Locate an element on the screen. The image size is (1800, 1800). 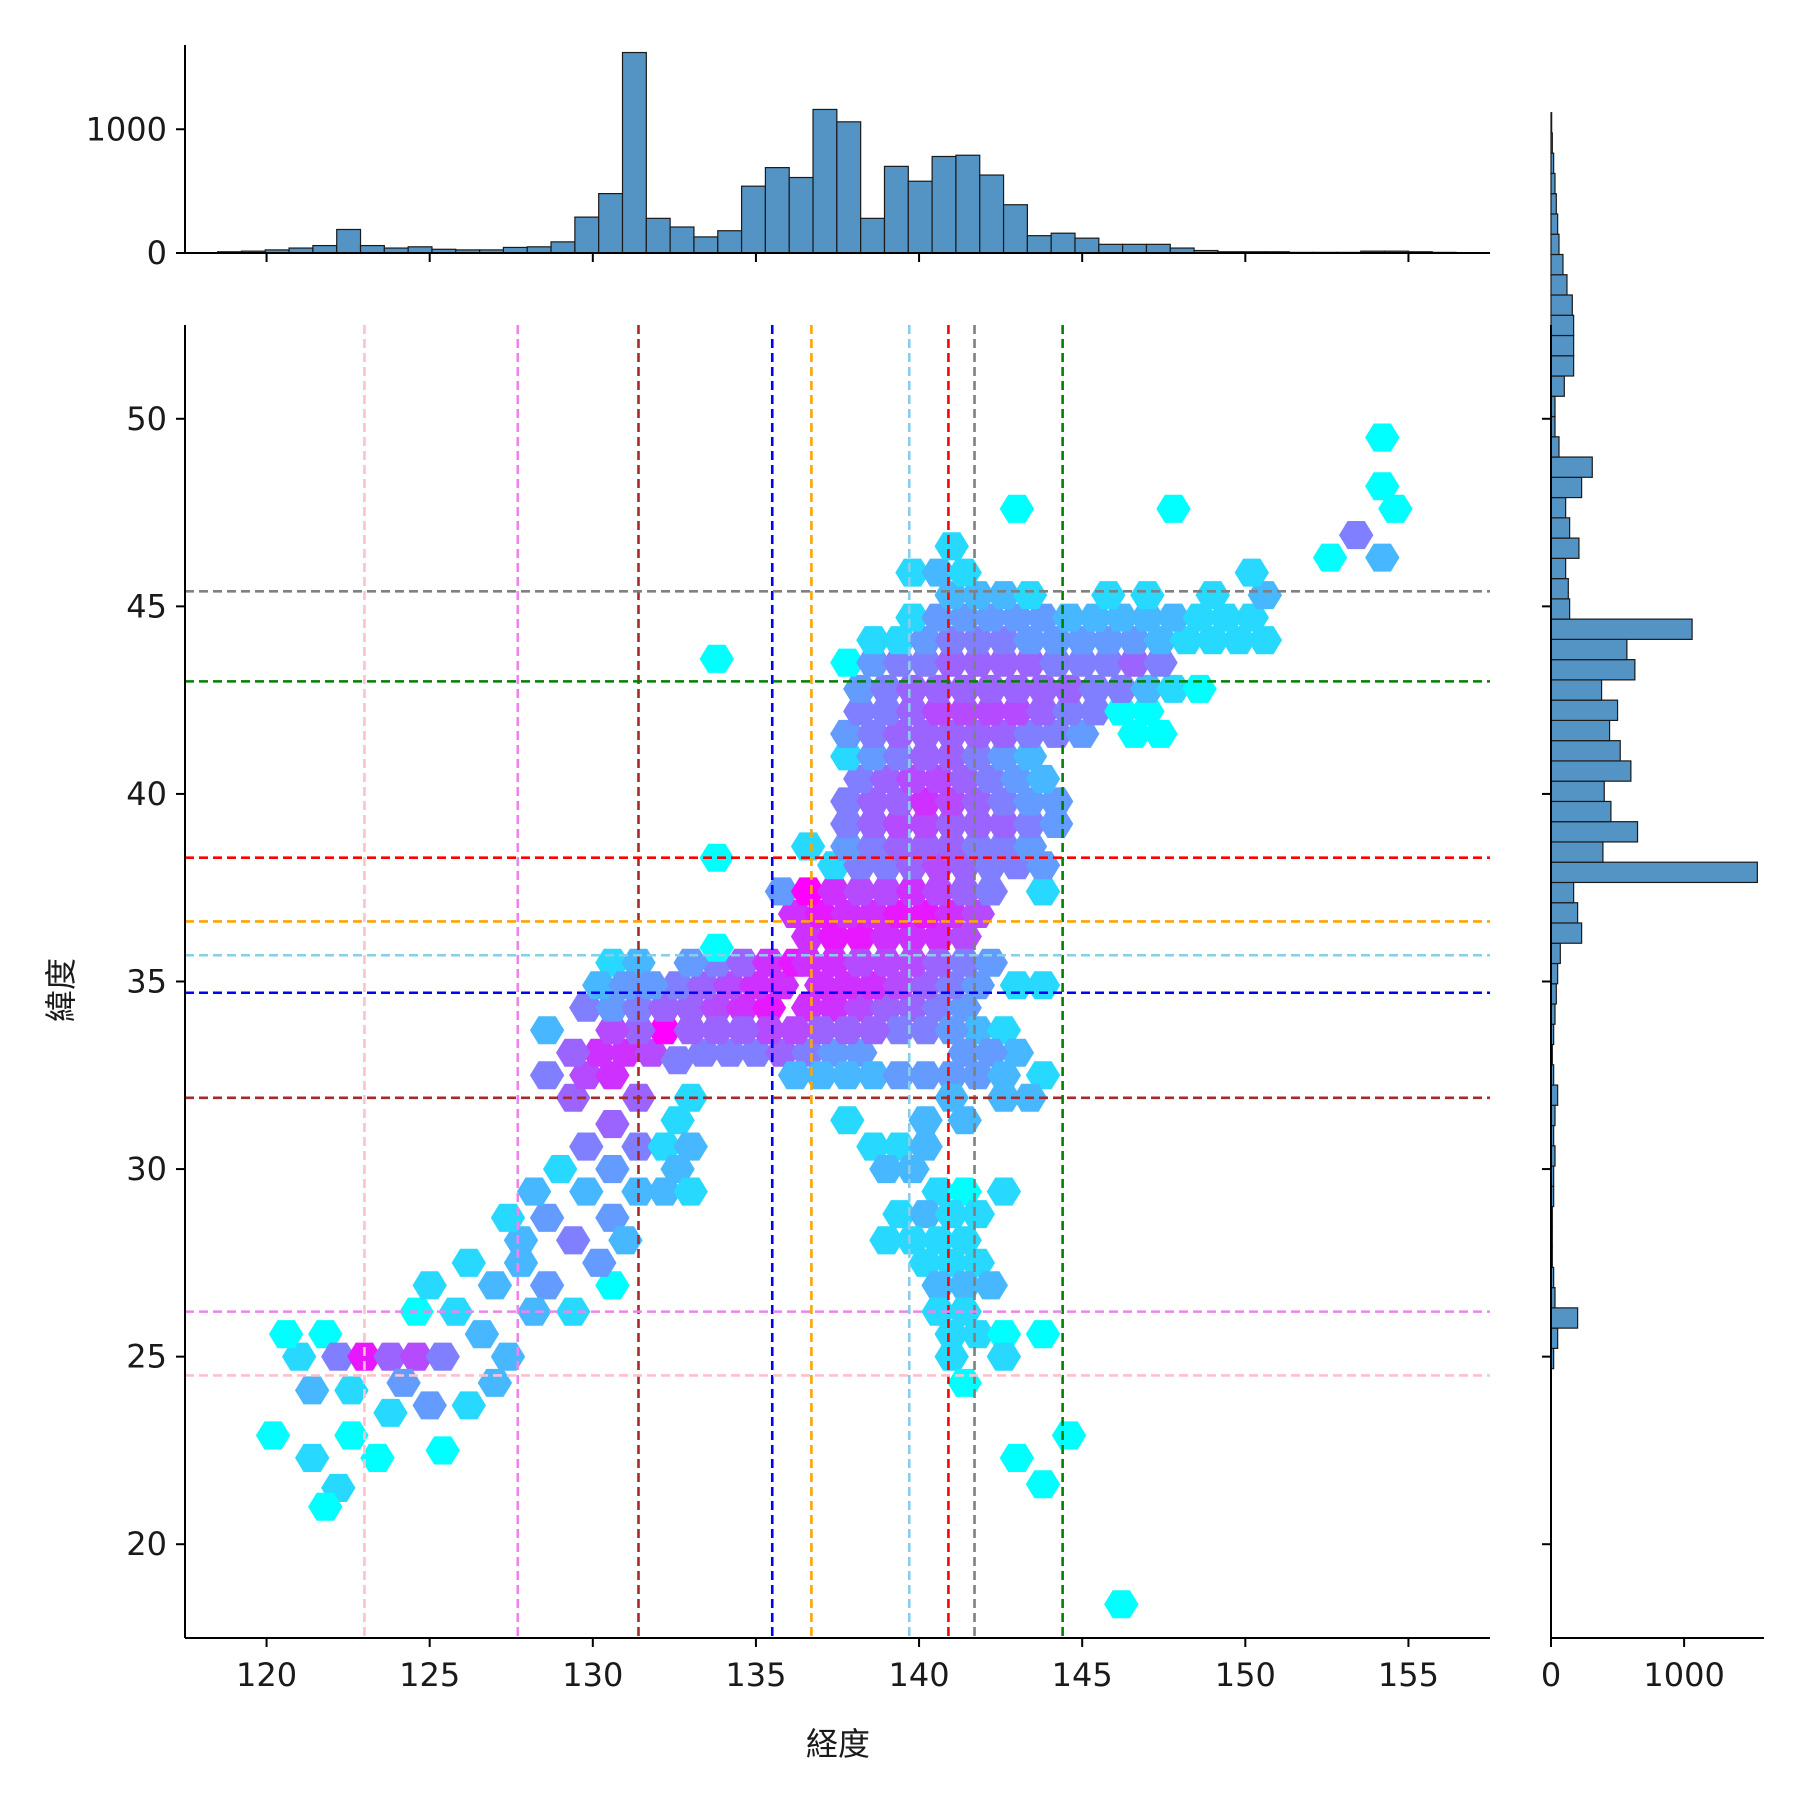
y-tick-label: 35 is located at coordinates (146, 982).